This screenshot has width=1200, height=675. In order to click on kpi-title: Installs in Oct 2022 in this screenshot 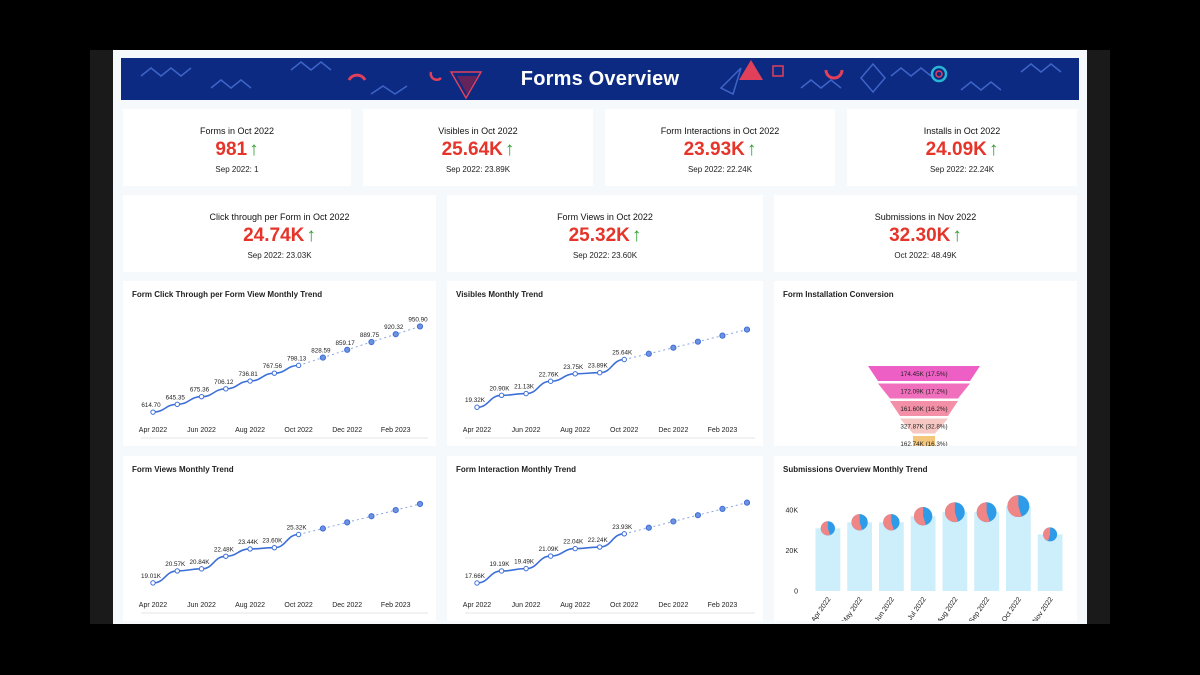, I will do `click(962, 131)`.